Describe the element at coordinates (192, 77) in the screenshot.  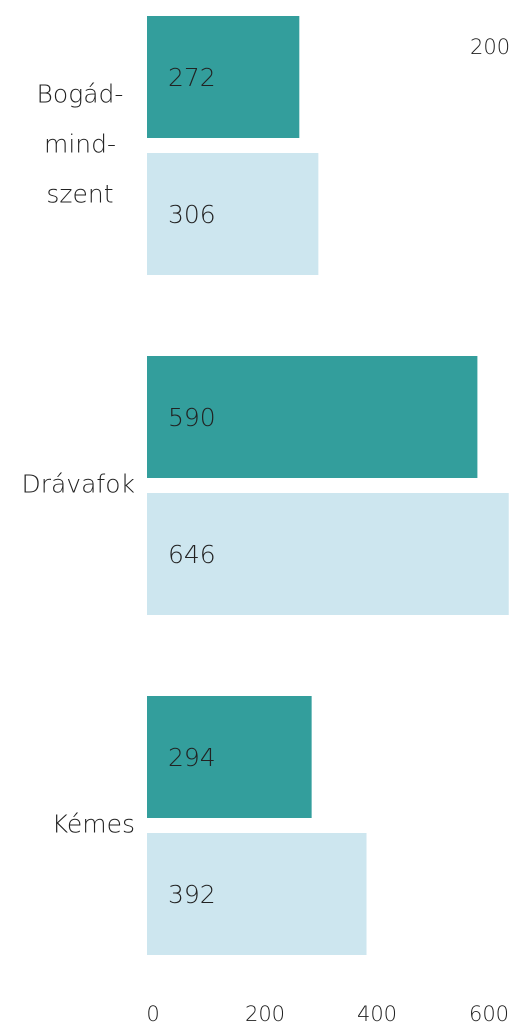
I see `value-label: 272` at that location.